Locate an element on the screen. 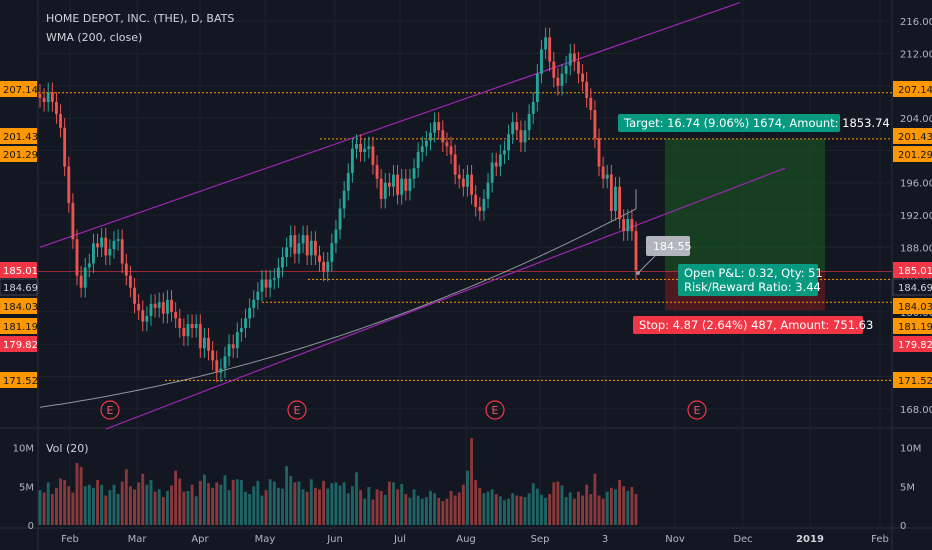 This screenshot has height=550, width=932. earnings-circle is located at coordinates (297, 410).